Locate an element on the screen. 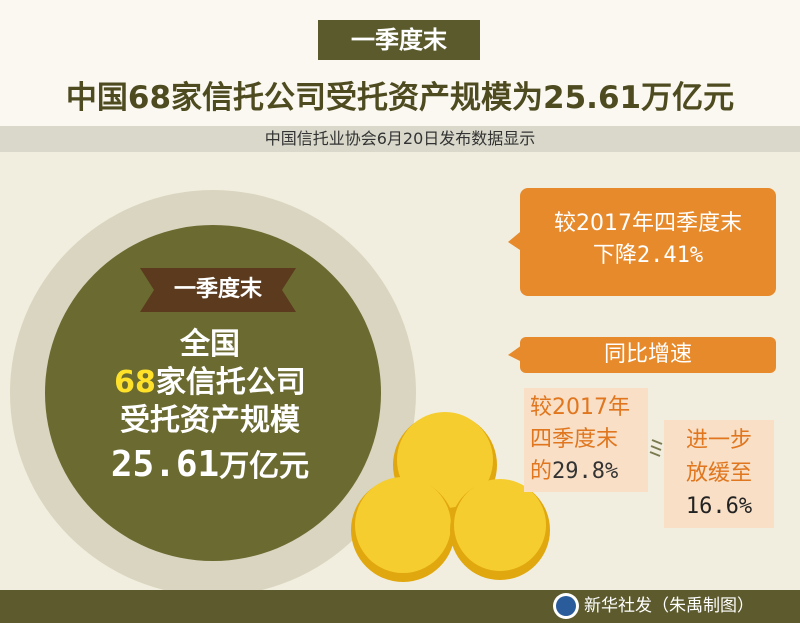  text-line: 较2017年 is located at coordinates (580, 407).